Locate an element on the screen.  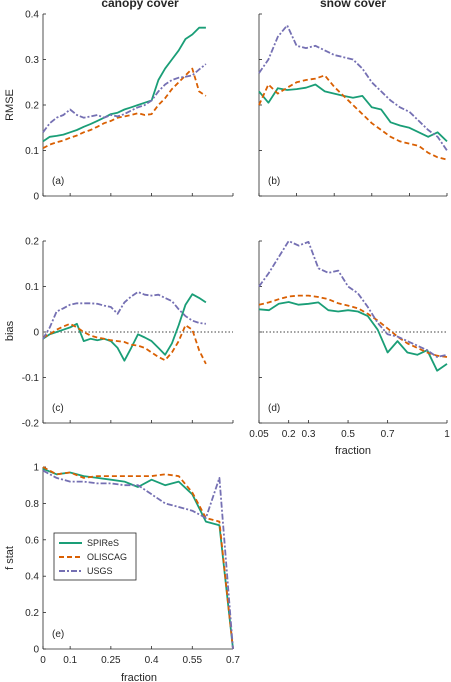
panel-label: (c) is located at coordinates (58, 408).